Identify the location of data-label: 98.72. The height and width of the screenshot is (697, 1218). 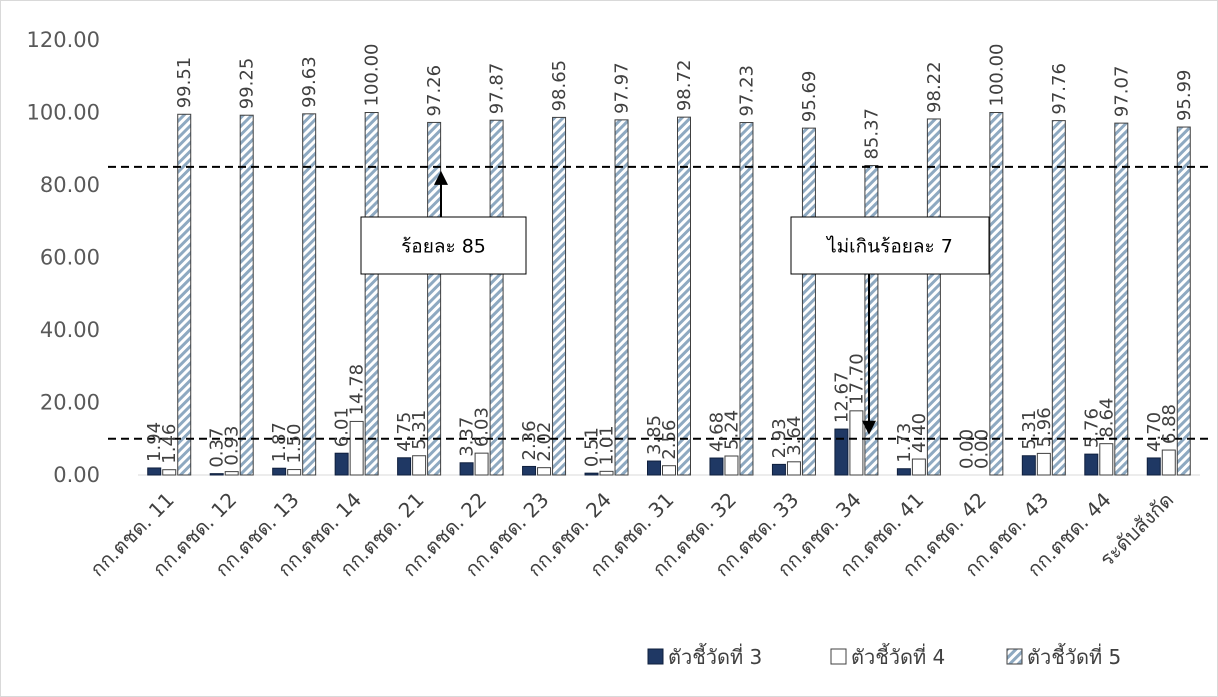
(684, 86).